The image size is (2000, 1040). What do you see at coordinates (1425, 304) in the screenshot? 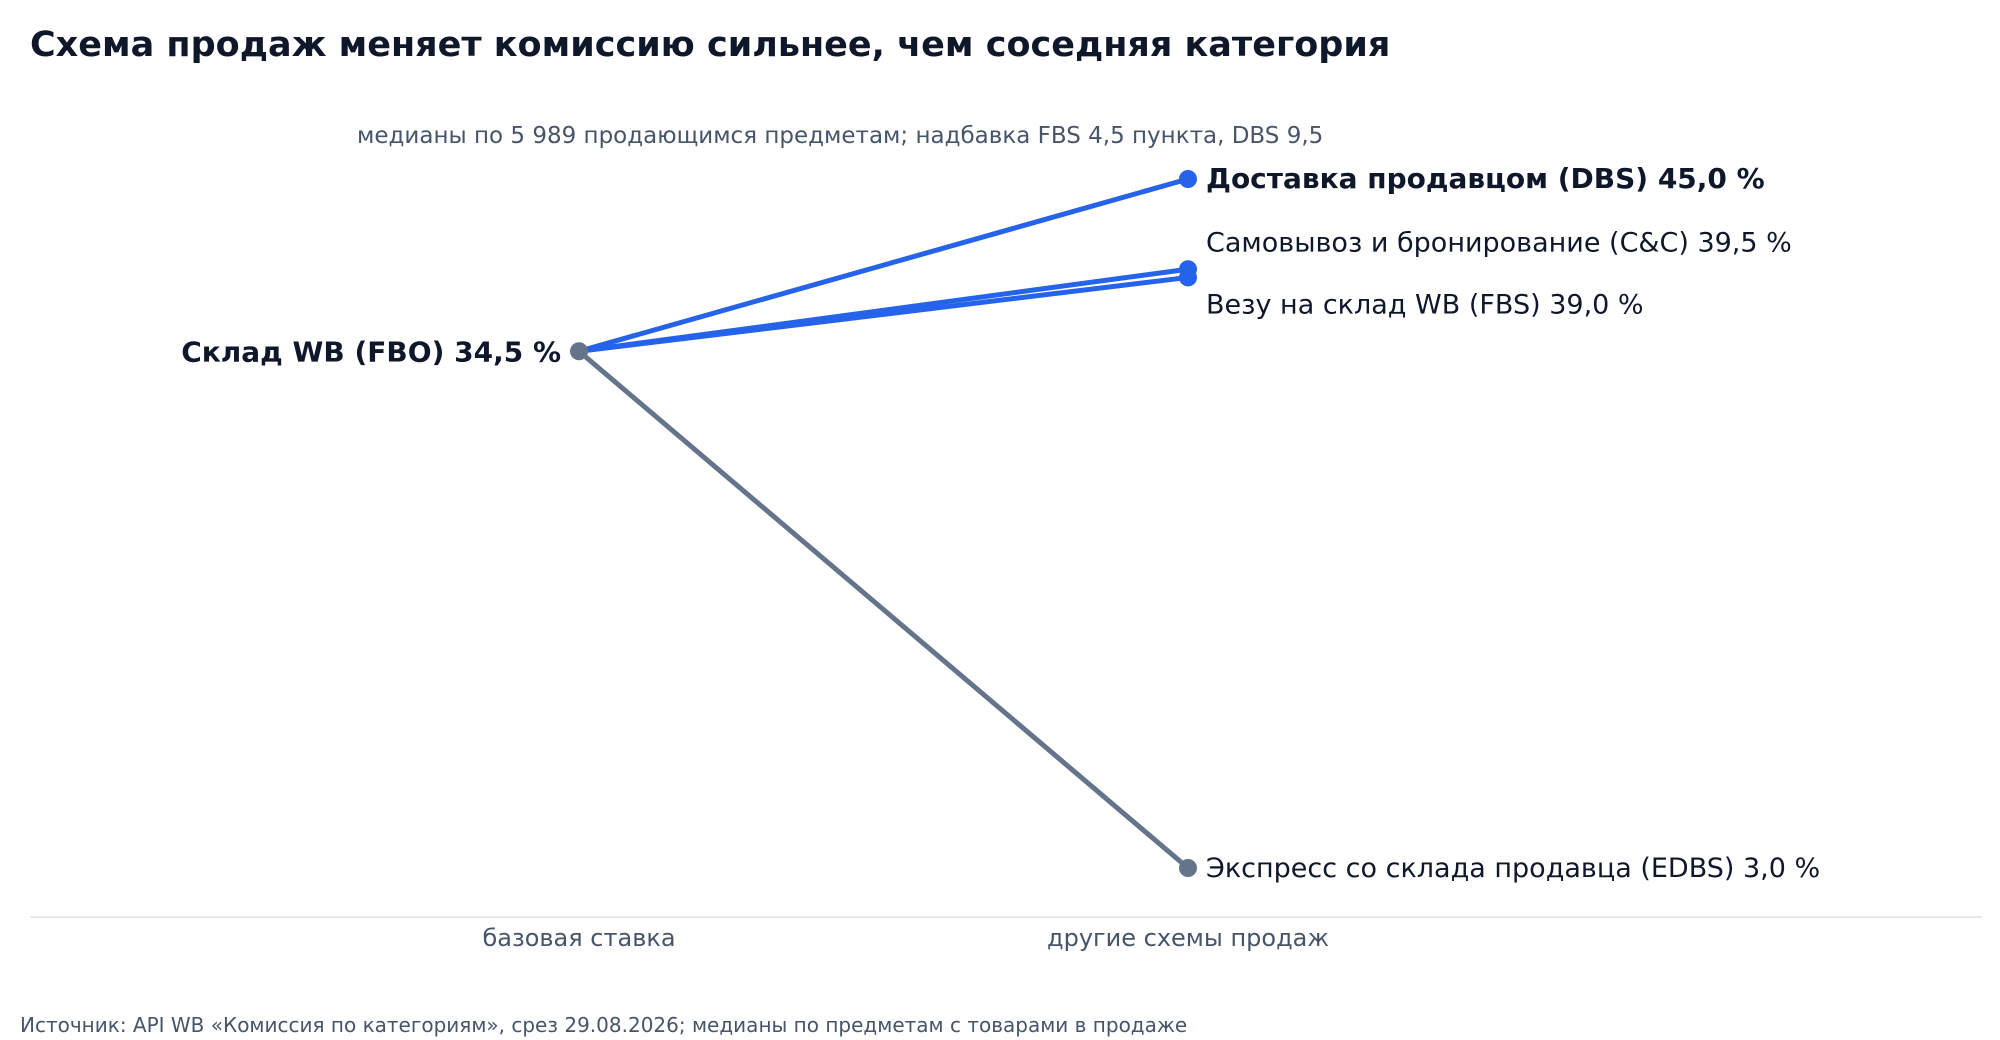
I see `series-label-3: Везу на склад WB (FBS) 39,0 %` at bounding box center [1425, 304].